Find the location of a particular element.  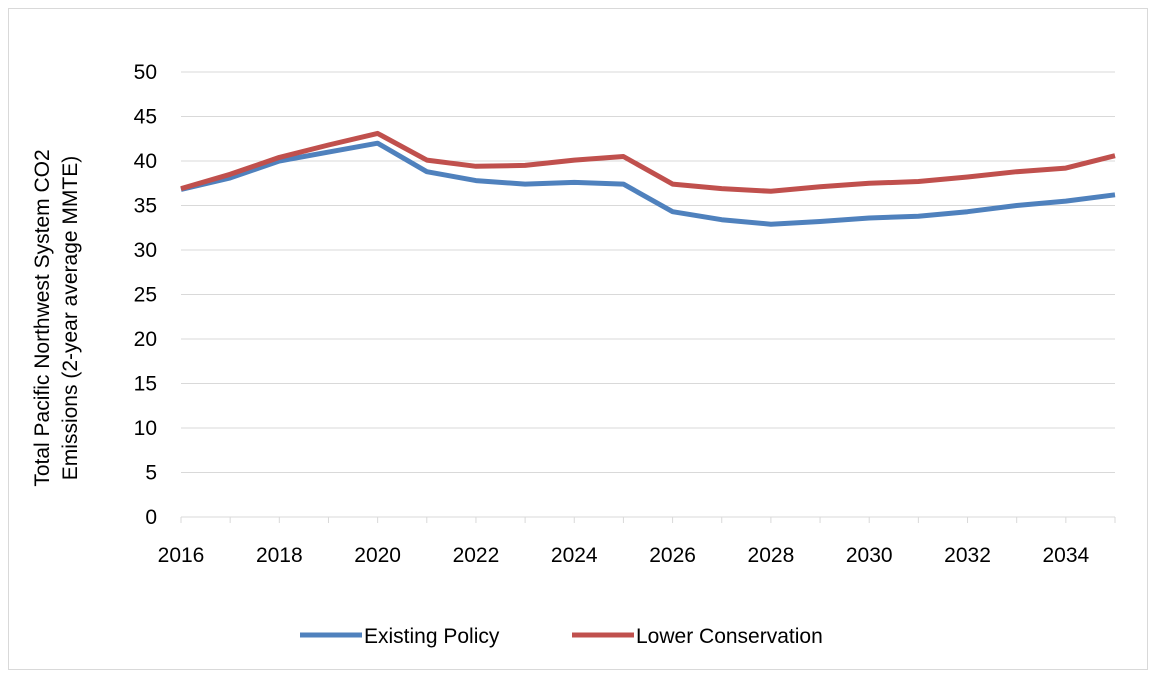

y-tick-label: 50 is located at coordinates (145, 72).